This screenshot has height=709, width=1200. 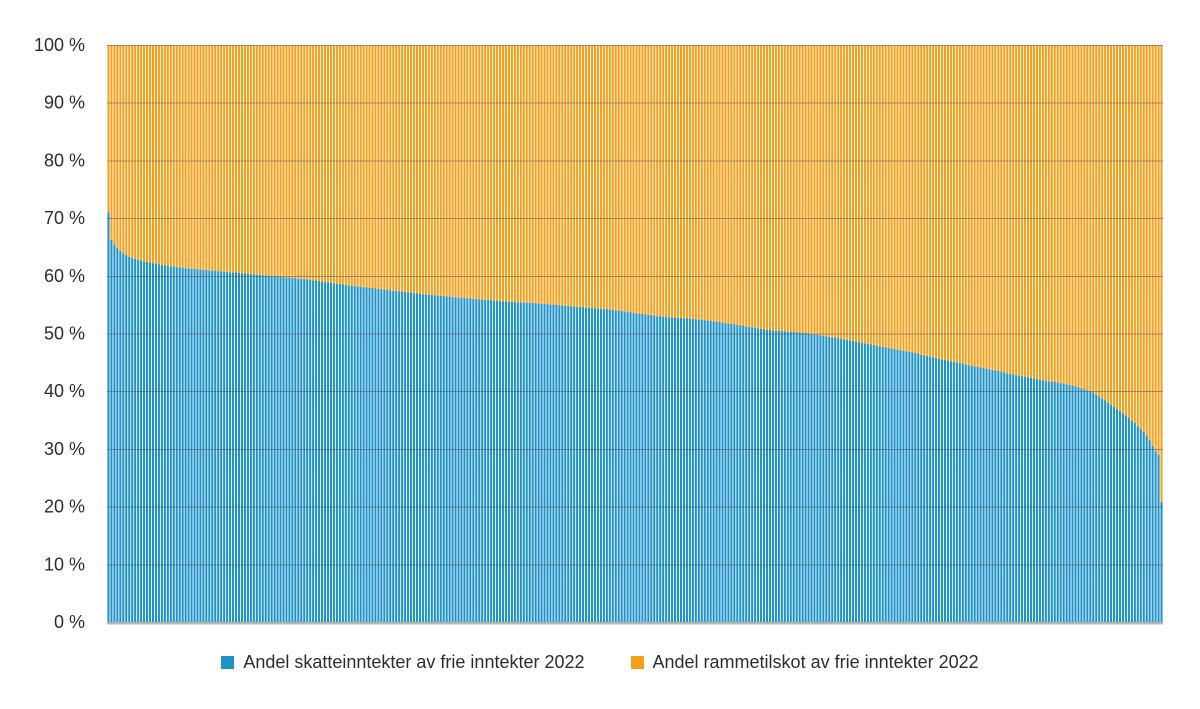 What do you see at coordinates (59, 45) in the screenshot?
I see `y-tick-label: 100 %` at bounding box center [59, 45].